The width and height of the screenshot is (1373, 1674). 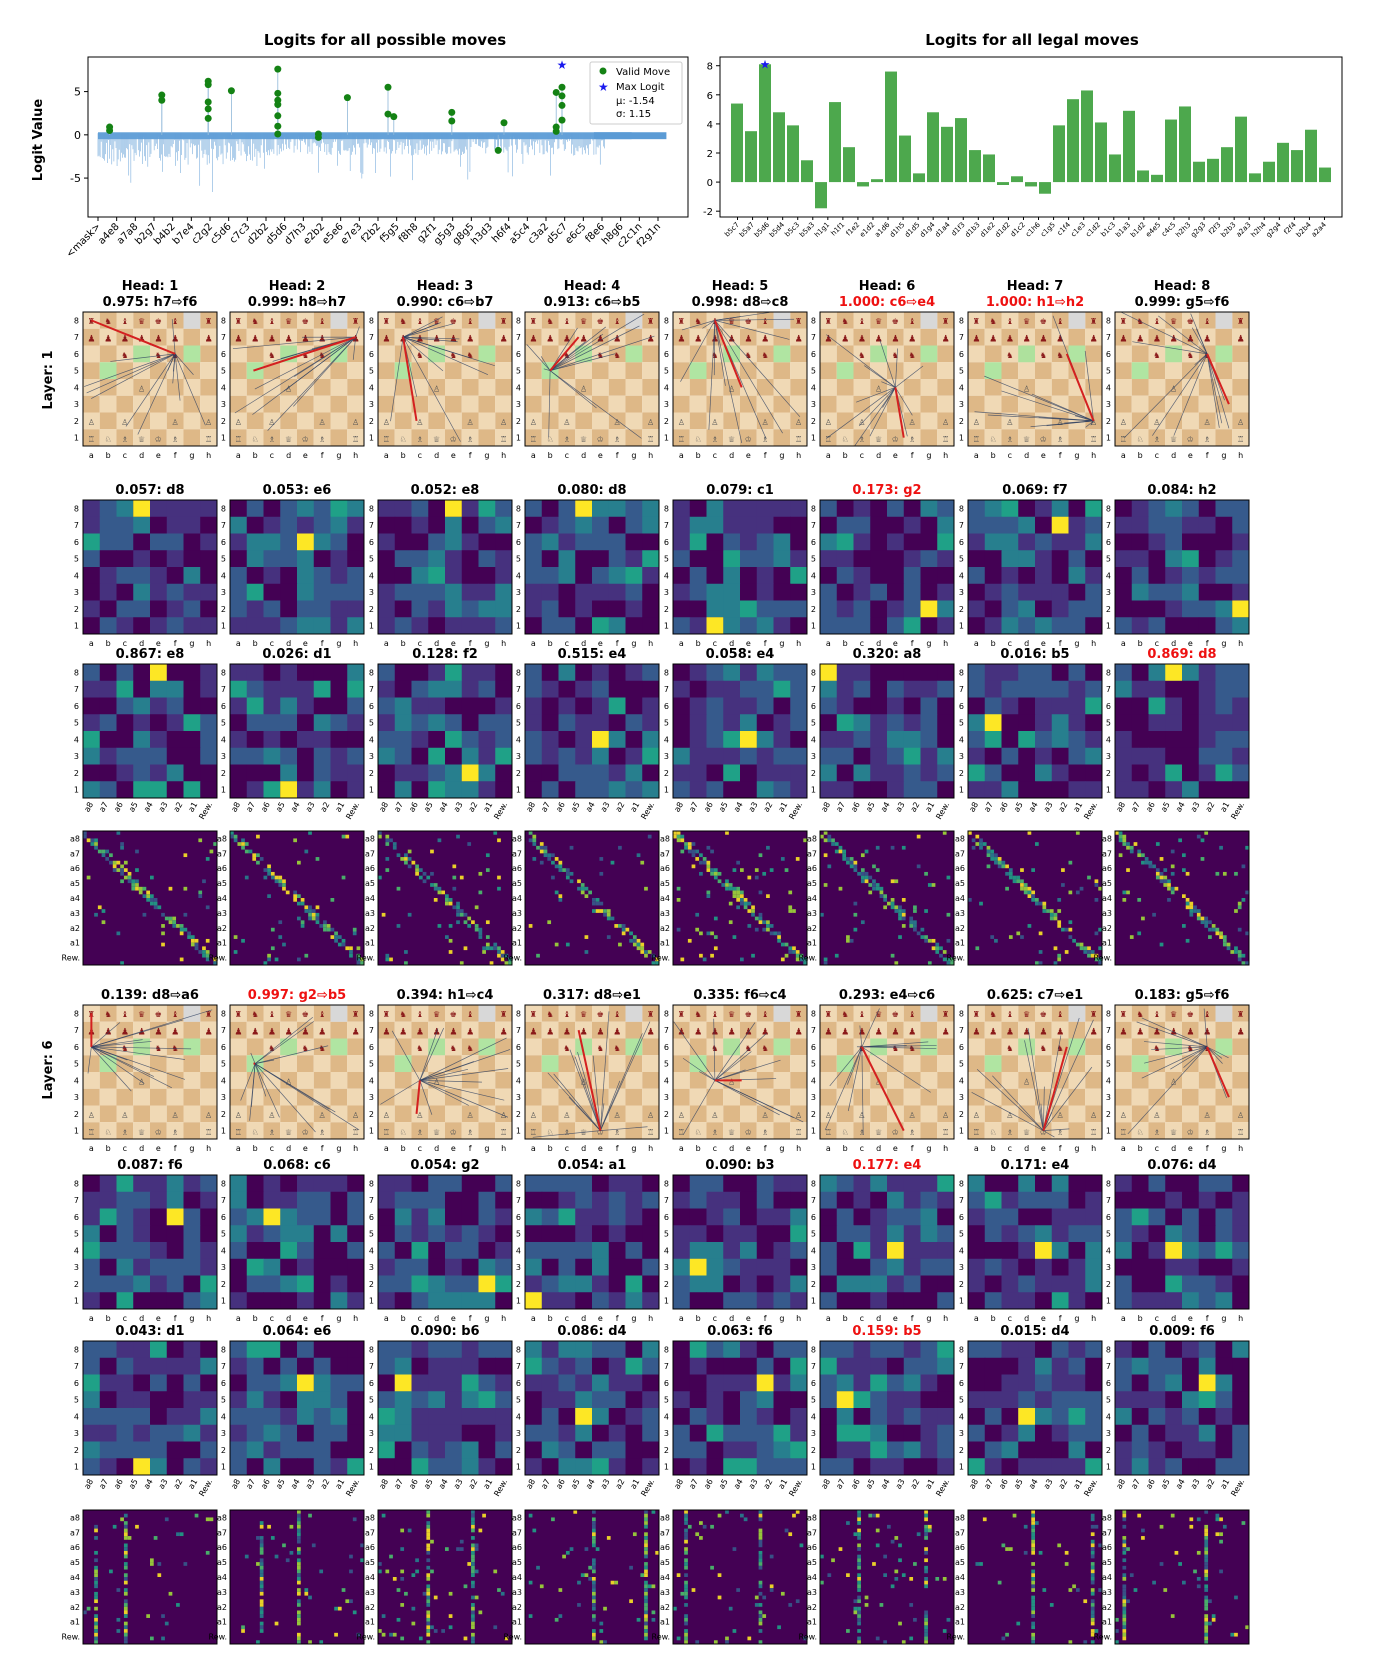 What do you see at coordinates (740, 490) in the screenshot?
I see `map1-label: 0.079: c1` at bounding box center [740, 490].